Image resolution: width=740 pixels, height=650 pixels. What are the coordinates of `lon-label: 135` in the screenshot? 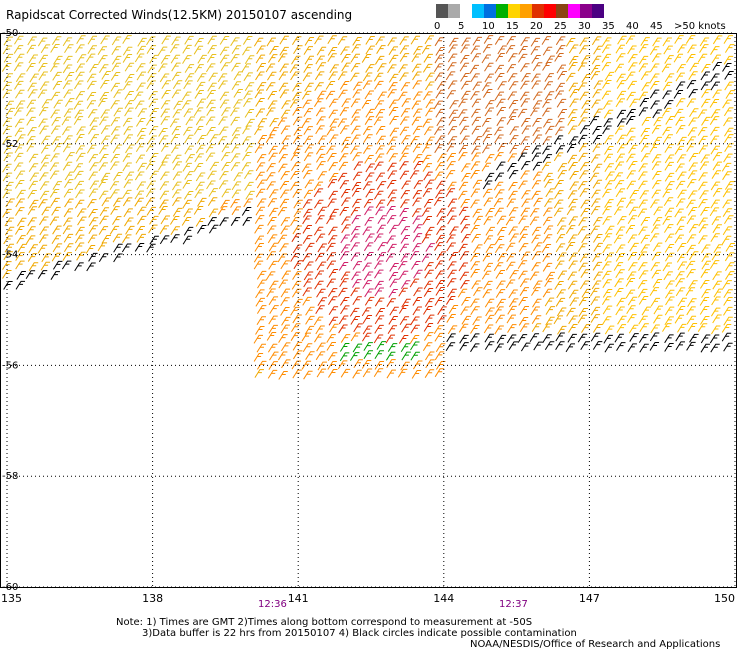 It's located at (11, 598).